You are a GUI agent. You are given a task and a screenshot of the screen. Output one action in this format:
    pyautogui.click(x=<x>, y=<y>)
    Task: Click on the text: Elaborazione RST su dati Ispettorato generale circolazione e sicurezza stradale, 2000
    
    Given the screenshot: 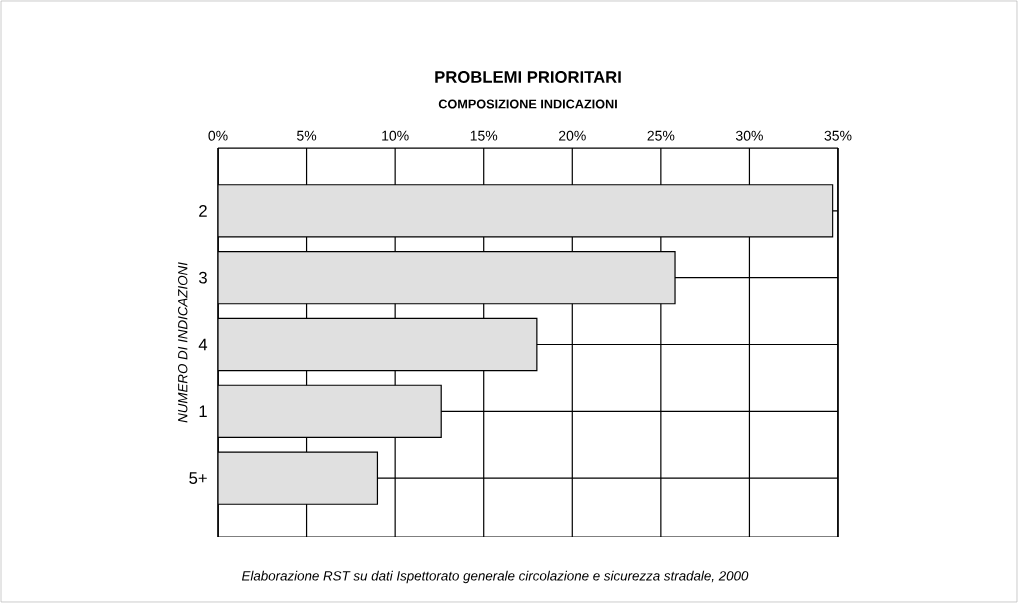 What is the action you would take?
    pyautogui.click(x=495, y=577)
    